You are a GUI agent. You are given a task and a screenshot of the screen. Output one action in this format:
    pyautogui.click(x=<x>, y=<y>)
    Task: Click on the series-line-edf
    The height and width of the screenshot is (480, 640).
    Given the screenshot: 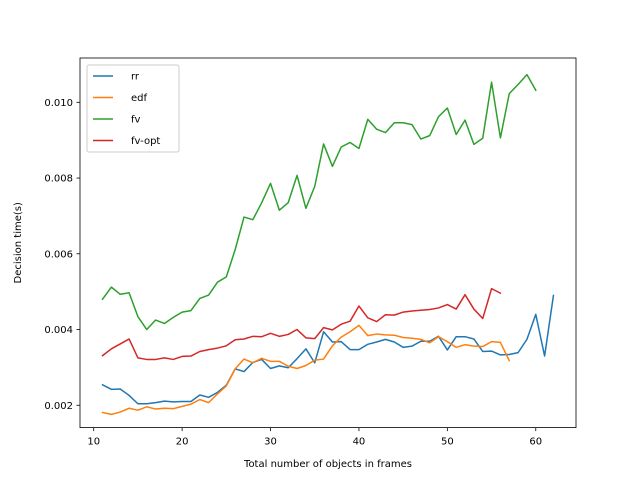 What is the action you would take?
    pyautogui.click(x=306, y=370)
    